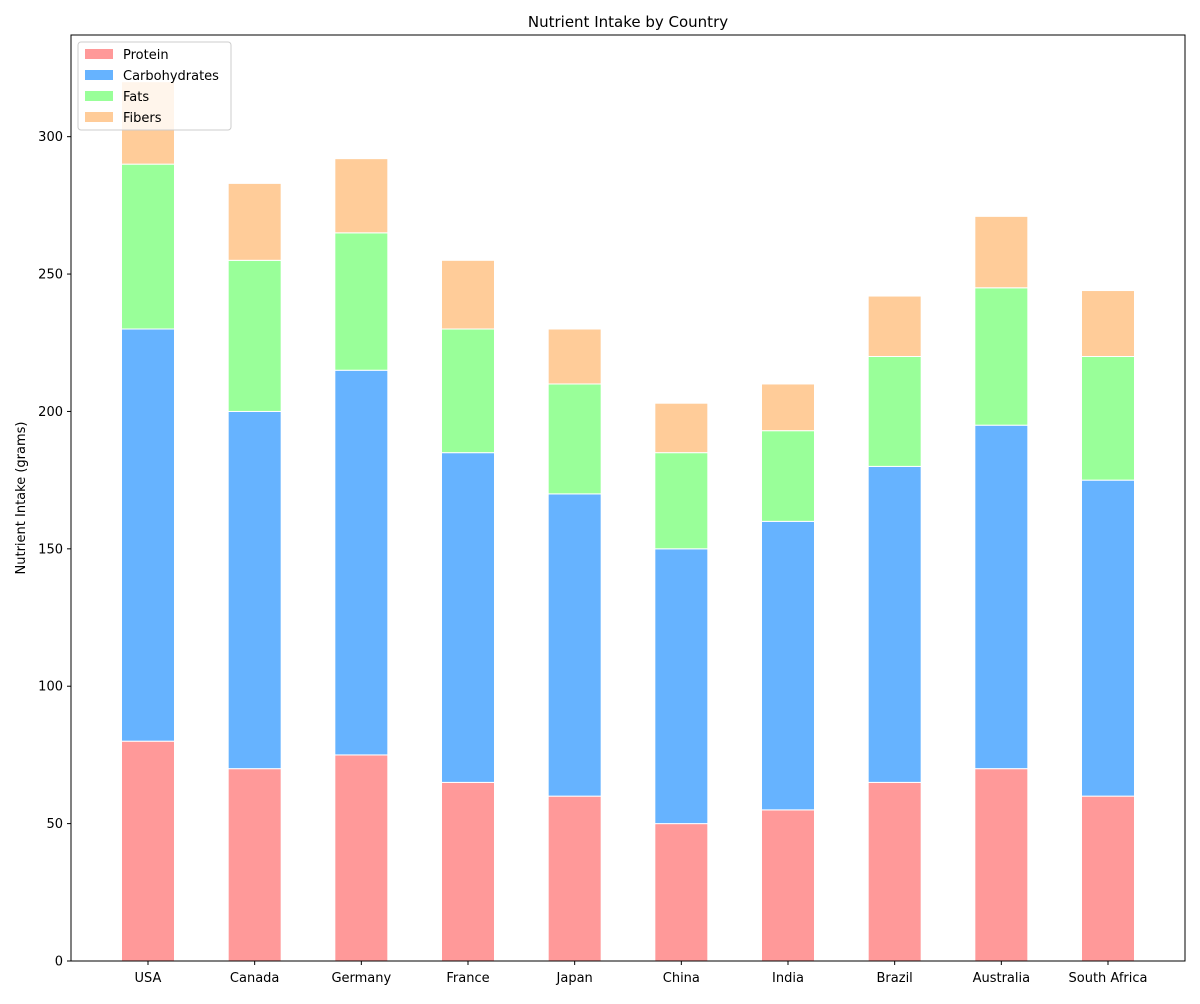 The image size is (1200, 1004). I want to click on bar-fibers-japan, so click(574, 356).